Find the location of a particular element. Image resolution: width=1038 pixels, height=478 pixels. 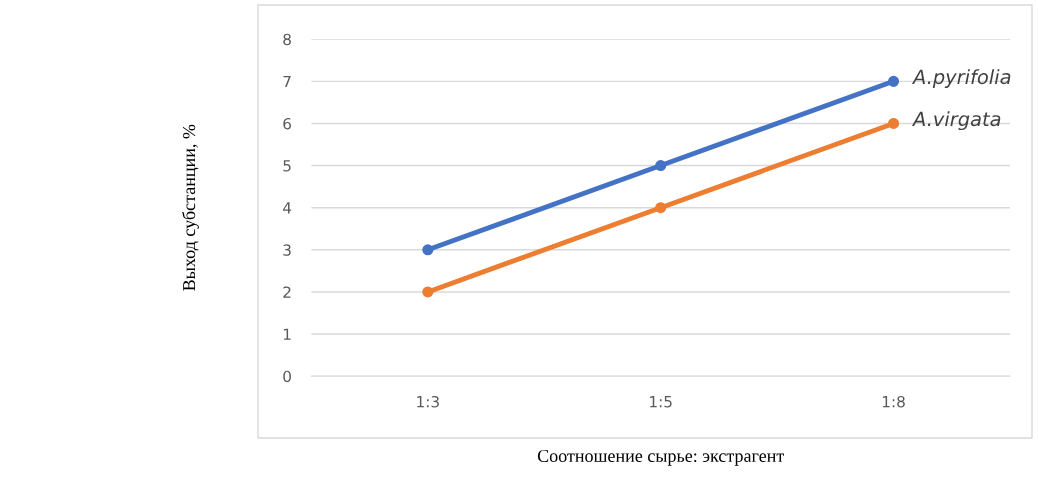

y-tick-label: 2 is located at coordinates (287, 292).